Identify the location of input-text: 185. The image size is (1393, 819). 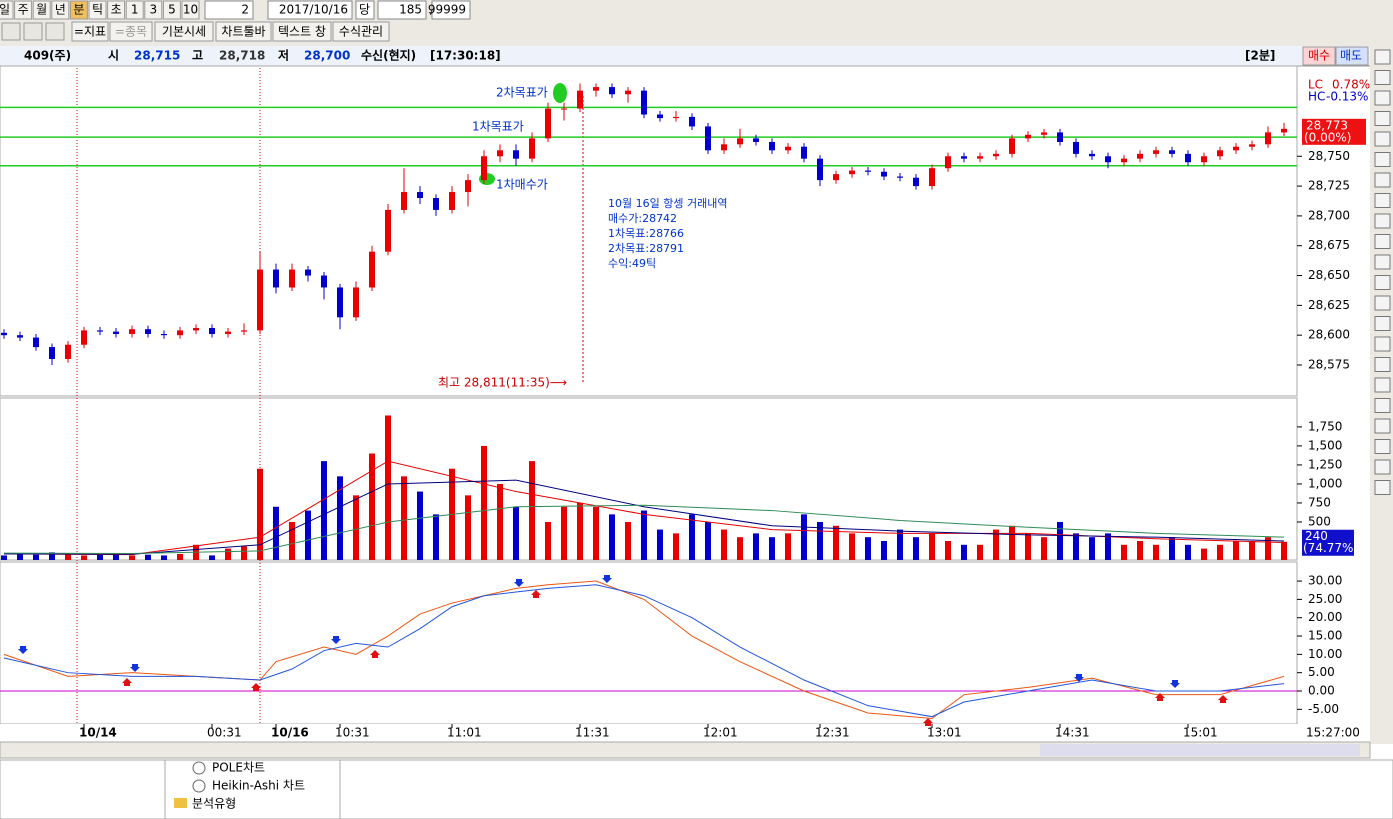
(410, 10).